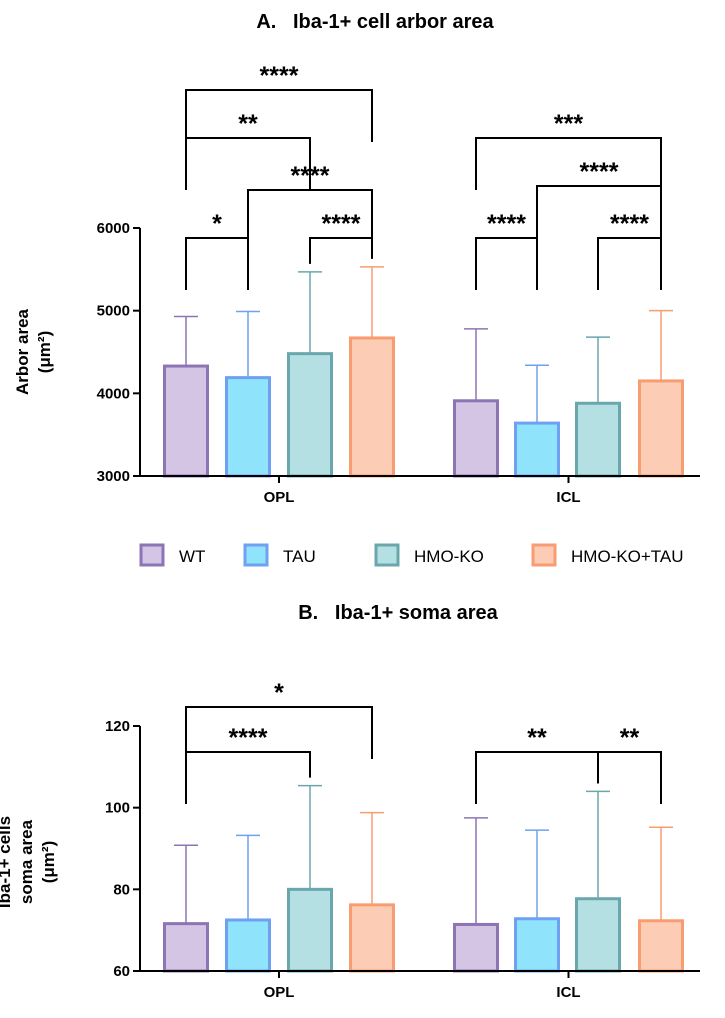 This screenshot has width=725, height=1018. I want to click on chart-a-sig-label-5: ****, so click(506, 224).